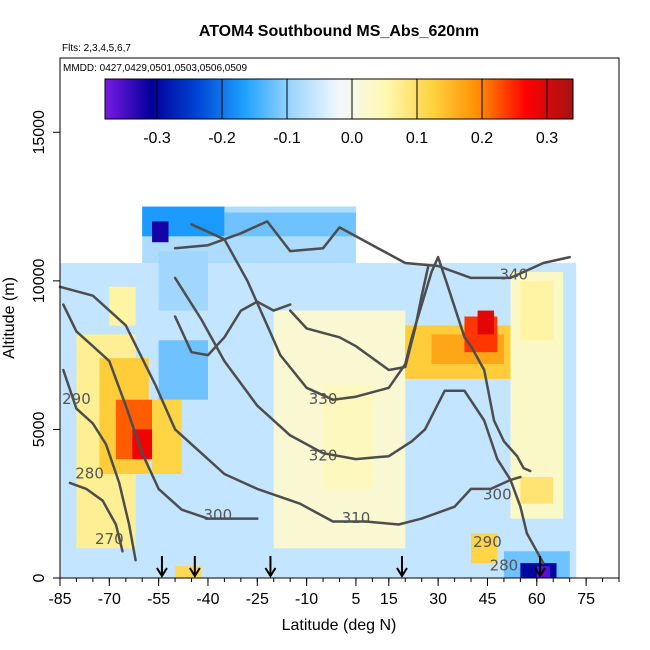 This screenshot has width=650, height=650. What do you see at coordinates (389, 599) in the screenshot?
I see `x-tick-label: 15` at bounding box center [389, 599].